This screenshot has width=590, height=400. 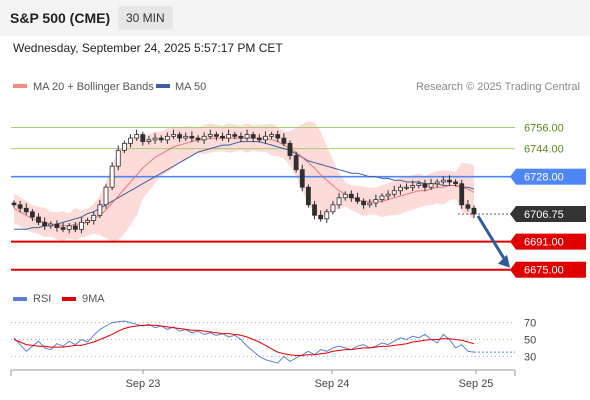 I want to click on ma50-legend-label: MA 50, so click(x=190, y=87).